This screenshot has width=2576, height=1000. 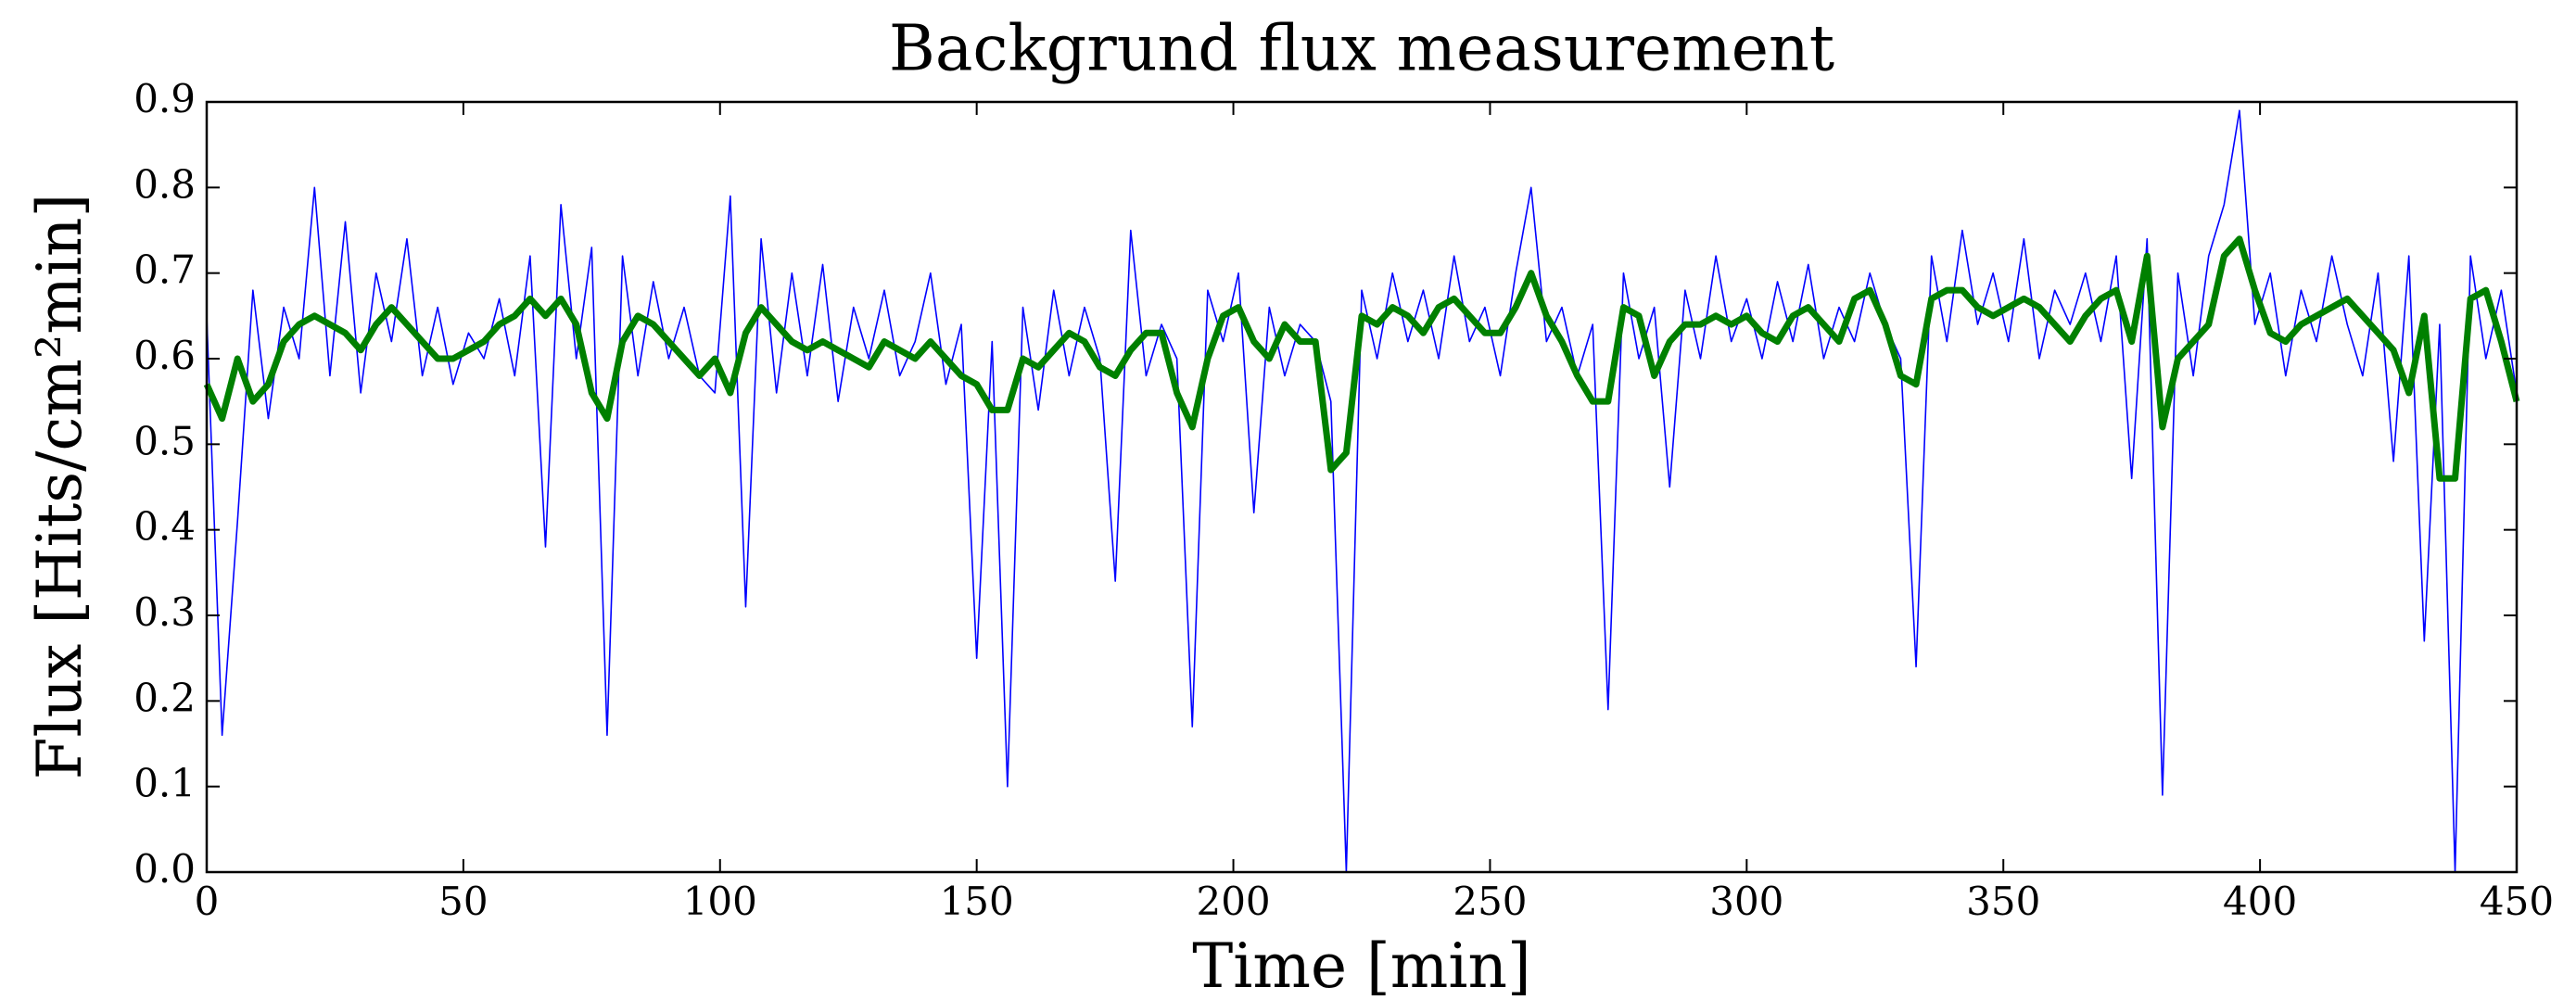 I want to click on x-tick-label: 150, so click(x=977, y=901).